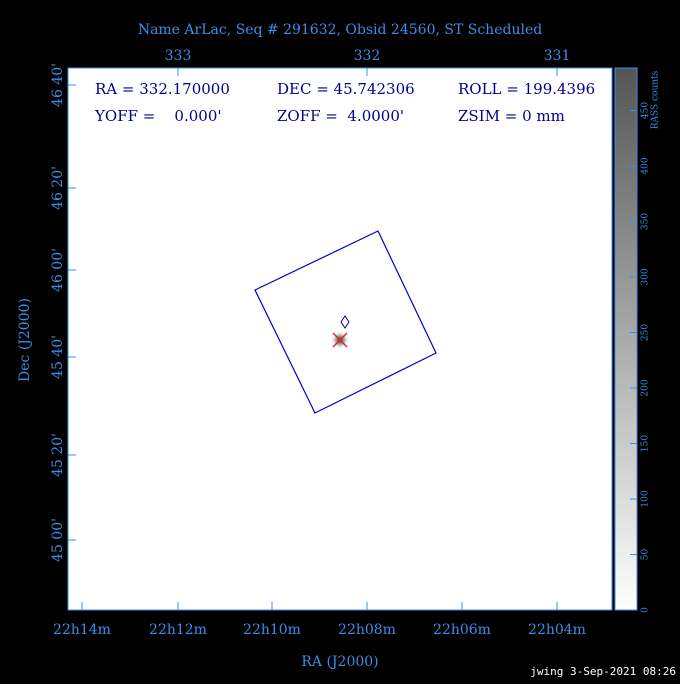  What do you see at coordinates (557, 630) in the screenshot?
I see `bottom-tick-label: 22h04m` at bounding box center [557, 630].